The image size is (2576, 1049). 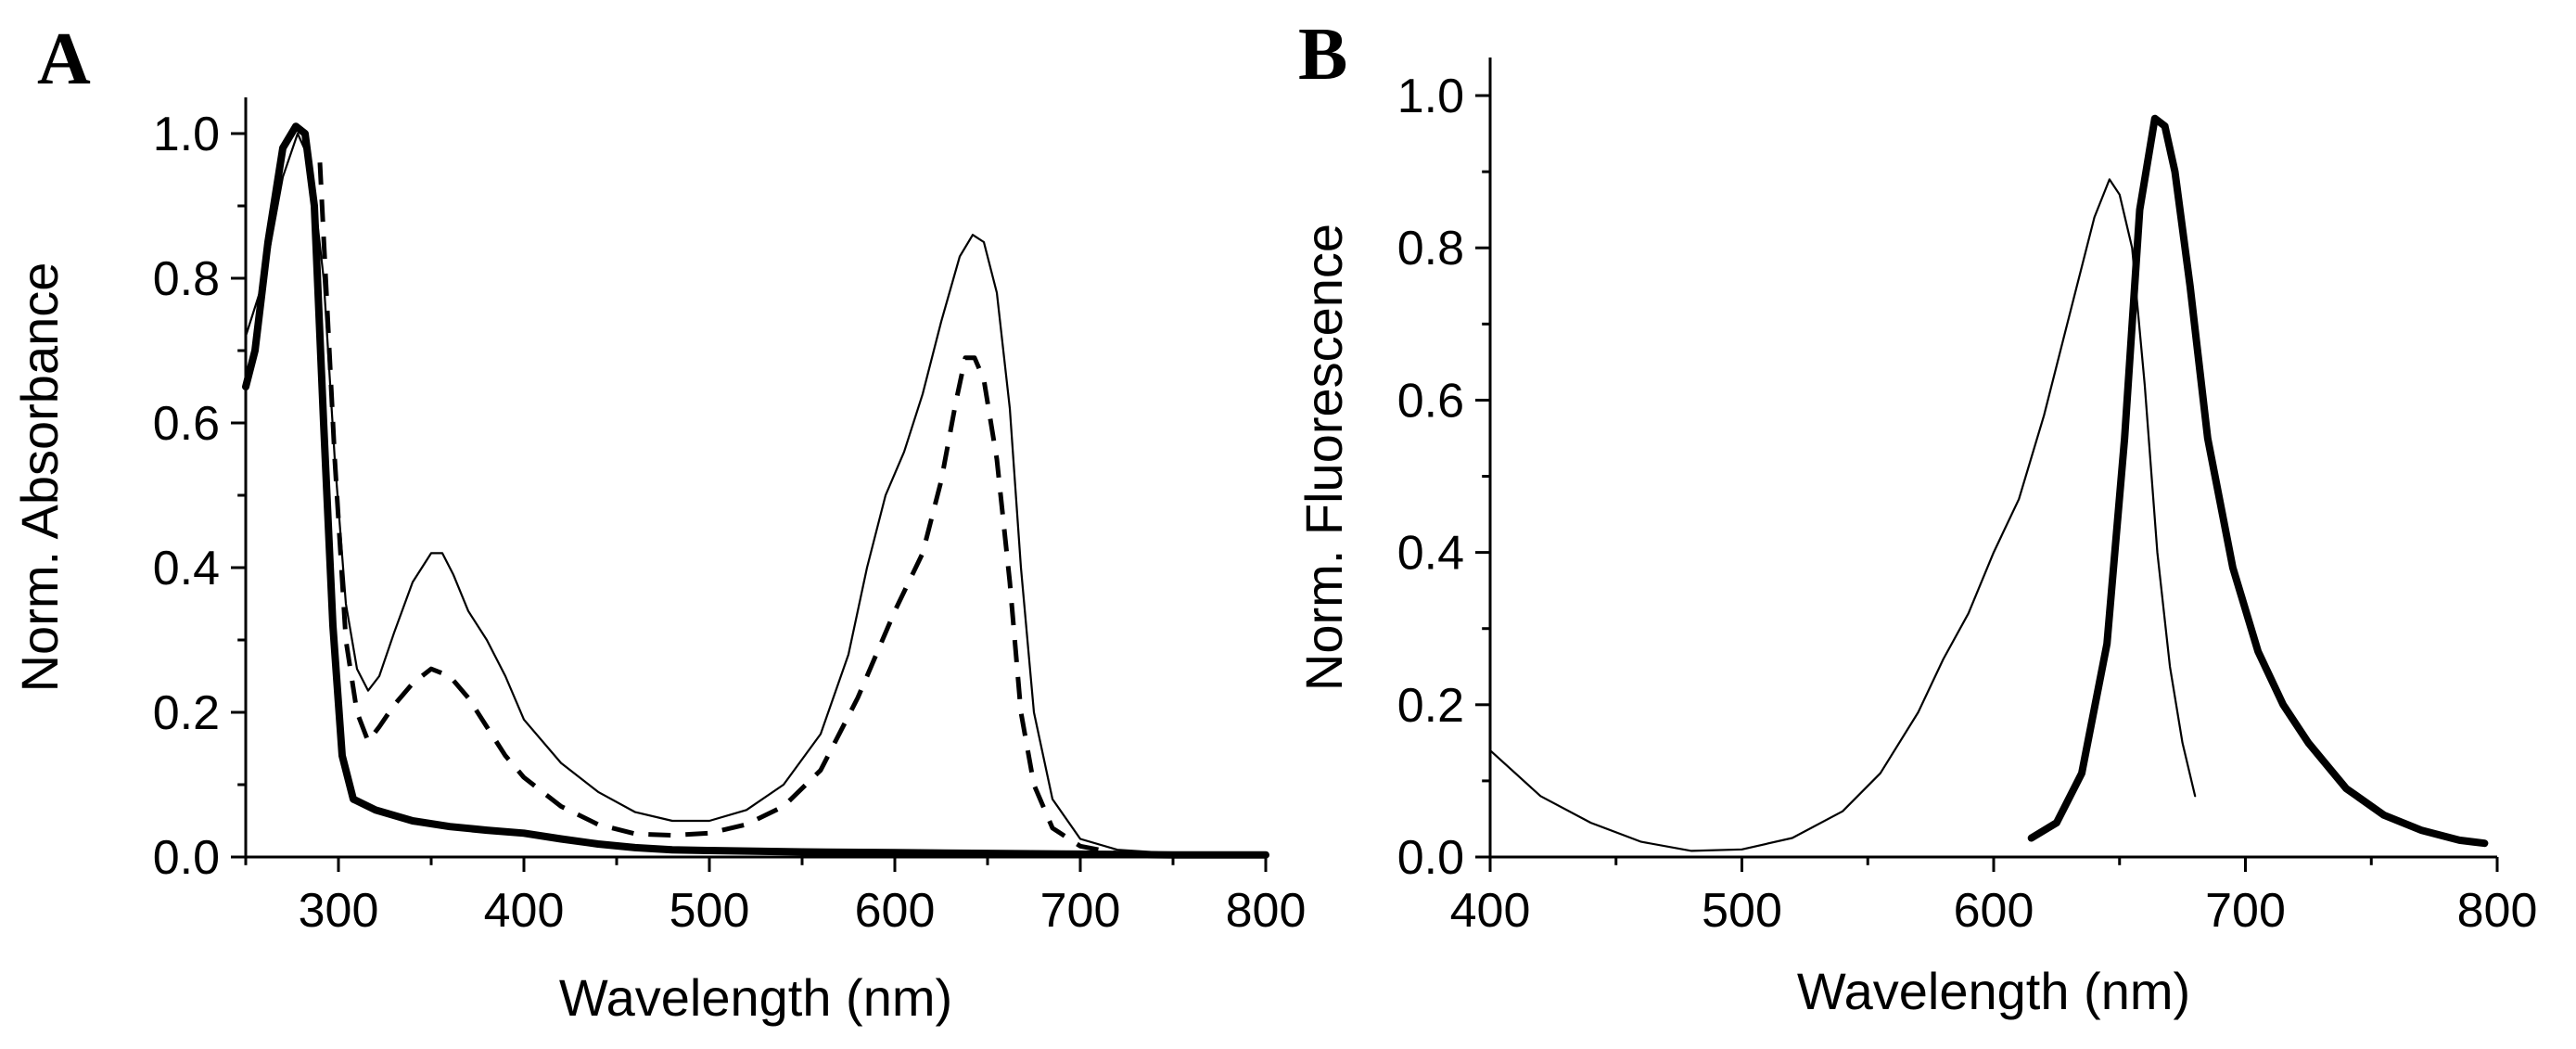 What do you see at coordinates (2258, 481) in the screenshot?
I see `series-line-thick` at bounding box center [2258, 481].